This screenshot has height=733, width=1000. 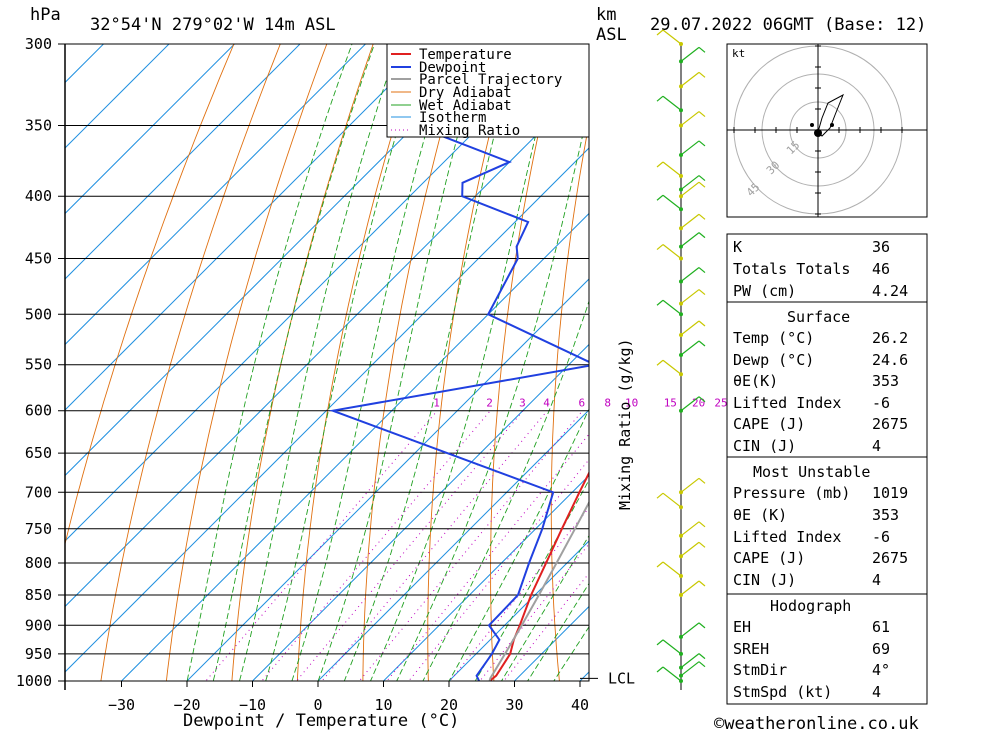 I want to click on hodograph-point-b, so click(x=832, y=125).